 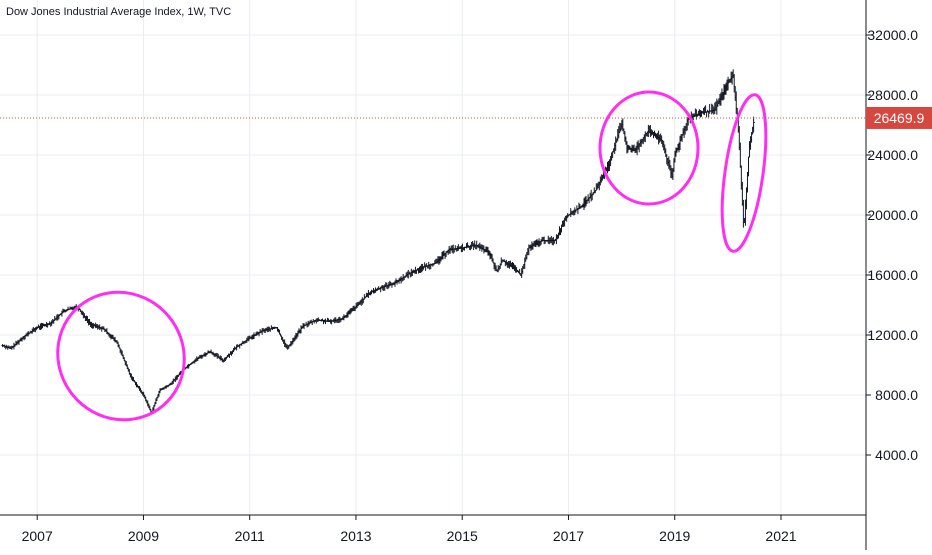 I want to click on y-tick-label: 24000.0, so click(x=892, y=155).